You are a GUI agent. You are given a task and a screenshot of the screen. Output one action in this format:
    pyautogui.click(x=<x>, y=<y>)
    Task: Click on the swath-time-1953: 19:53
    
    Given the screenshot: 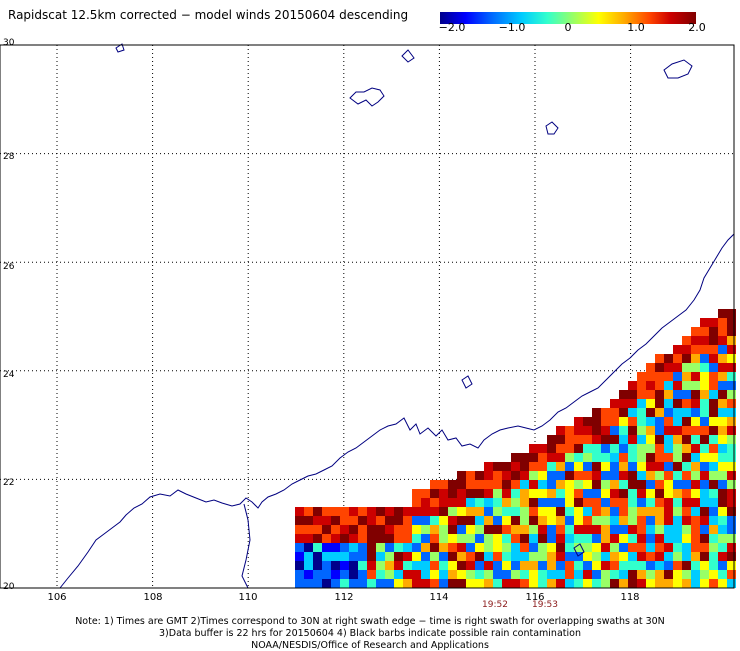 What is the action you would take?
    pyautogui.click(x=545, y=605)
    